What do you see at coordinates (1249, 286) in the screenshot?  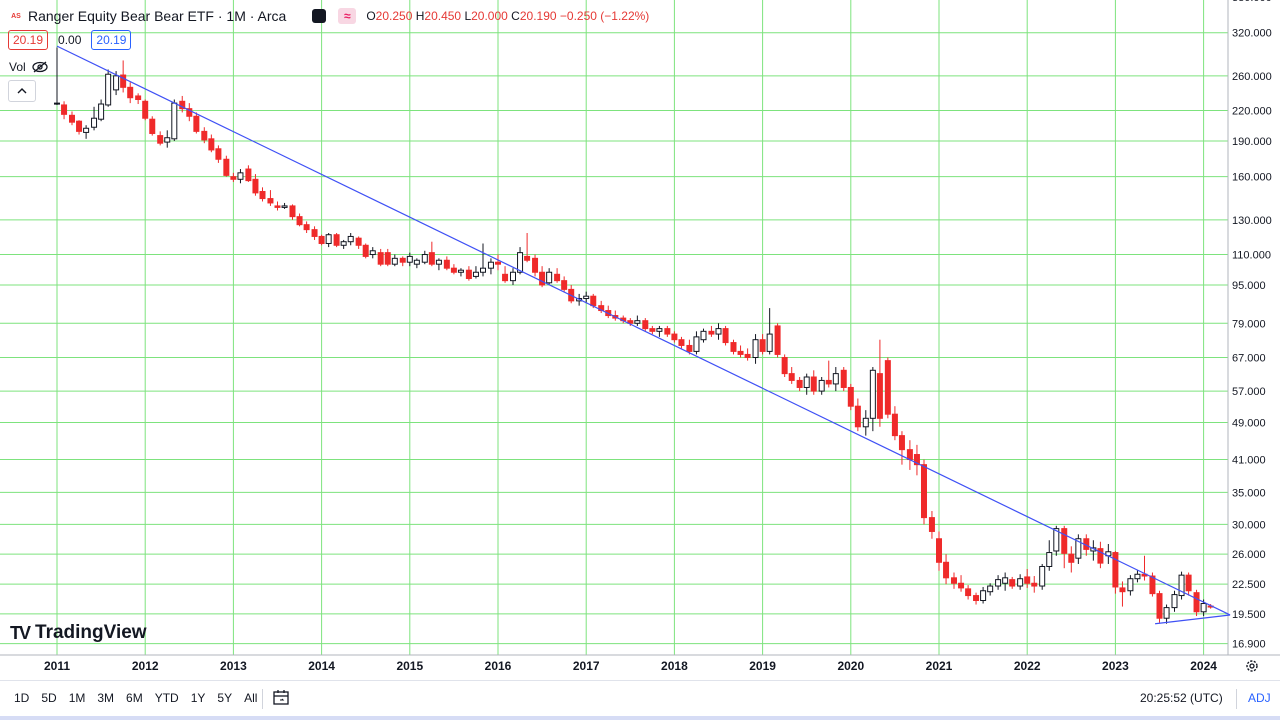 I see `y-tick-label: 95.000` at bounding box center [1249, 286].